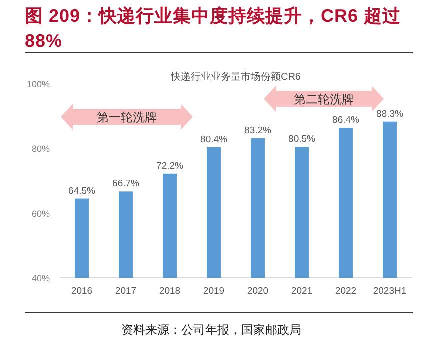 This screenshot has width=423, height=349. Describe the element at coordinates (126, 184) in the screenshot. I see `data-label: 66.7%` at that location.